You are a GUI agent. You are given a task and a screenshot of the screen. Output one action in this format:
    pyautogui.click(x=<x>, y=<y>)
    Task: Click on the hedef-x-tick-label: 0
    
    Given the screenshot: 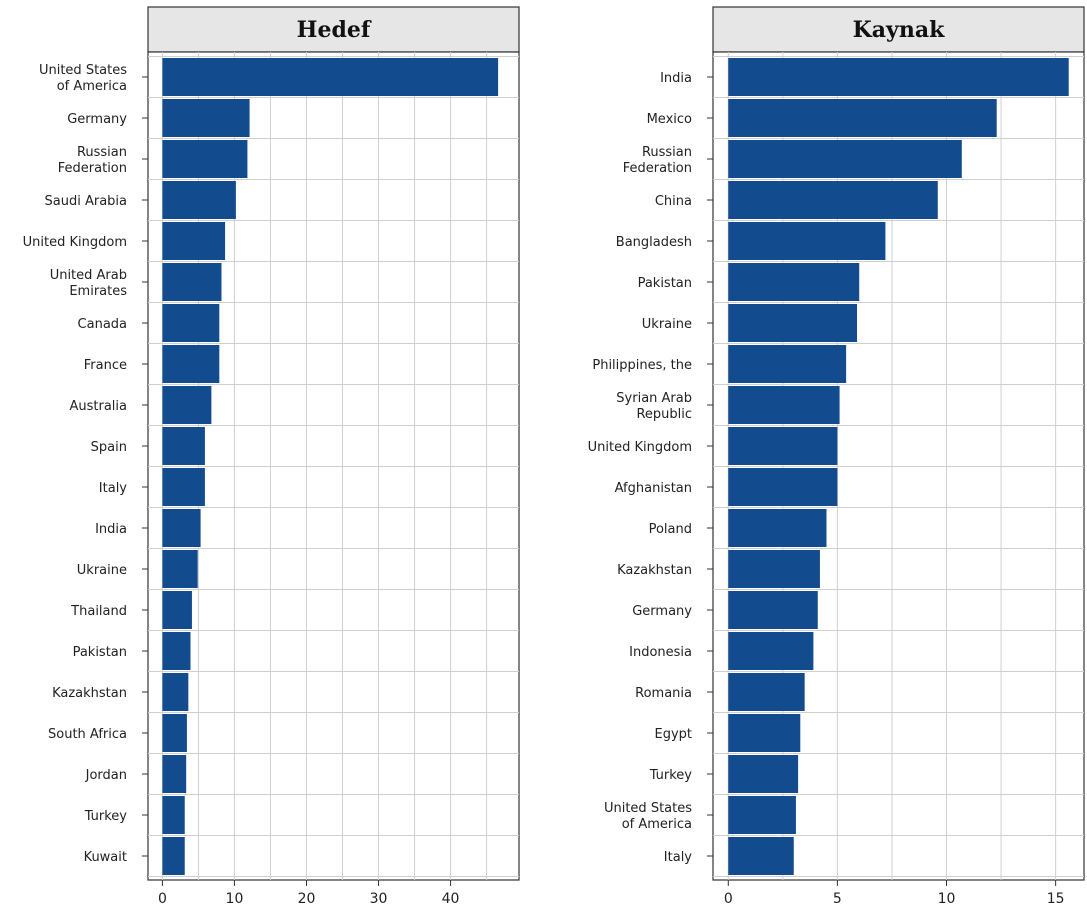 What is the action you would take?
    pyautogui.click(x=162, y=899)
    